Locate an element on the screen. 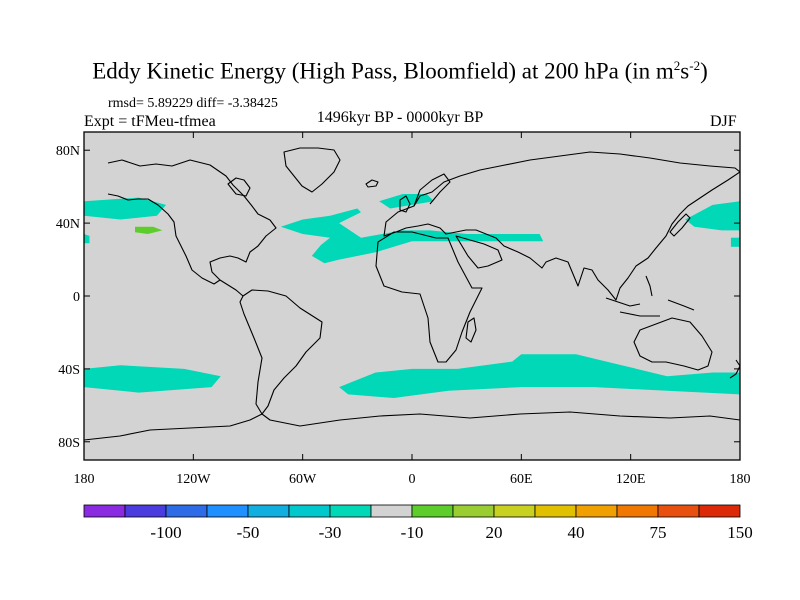 The width and height of the screenshot is (800, 600). lat-tick-label: 40S is located at coordinates (69, 370).